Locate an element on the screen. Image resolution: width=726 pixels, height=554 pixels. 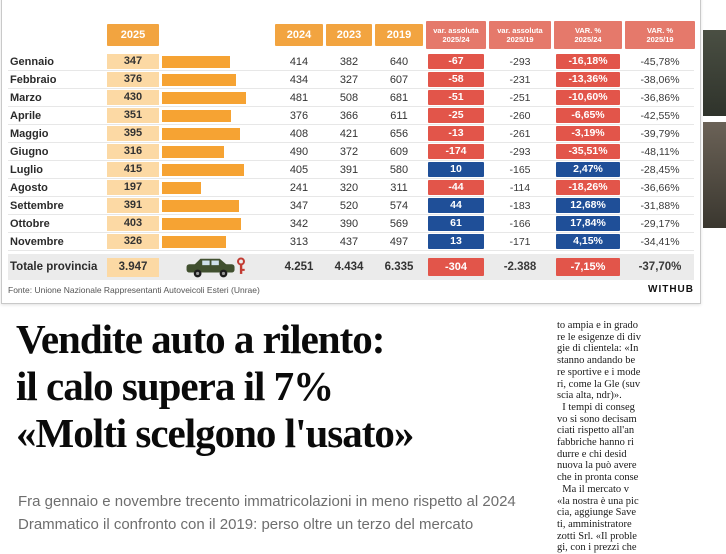
article-text-line: cia, aggiunge Save is located at coordinates (597, 513).